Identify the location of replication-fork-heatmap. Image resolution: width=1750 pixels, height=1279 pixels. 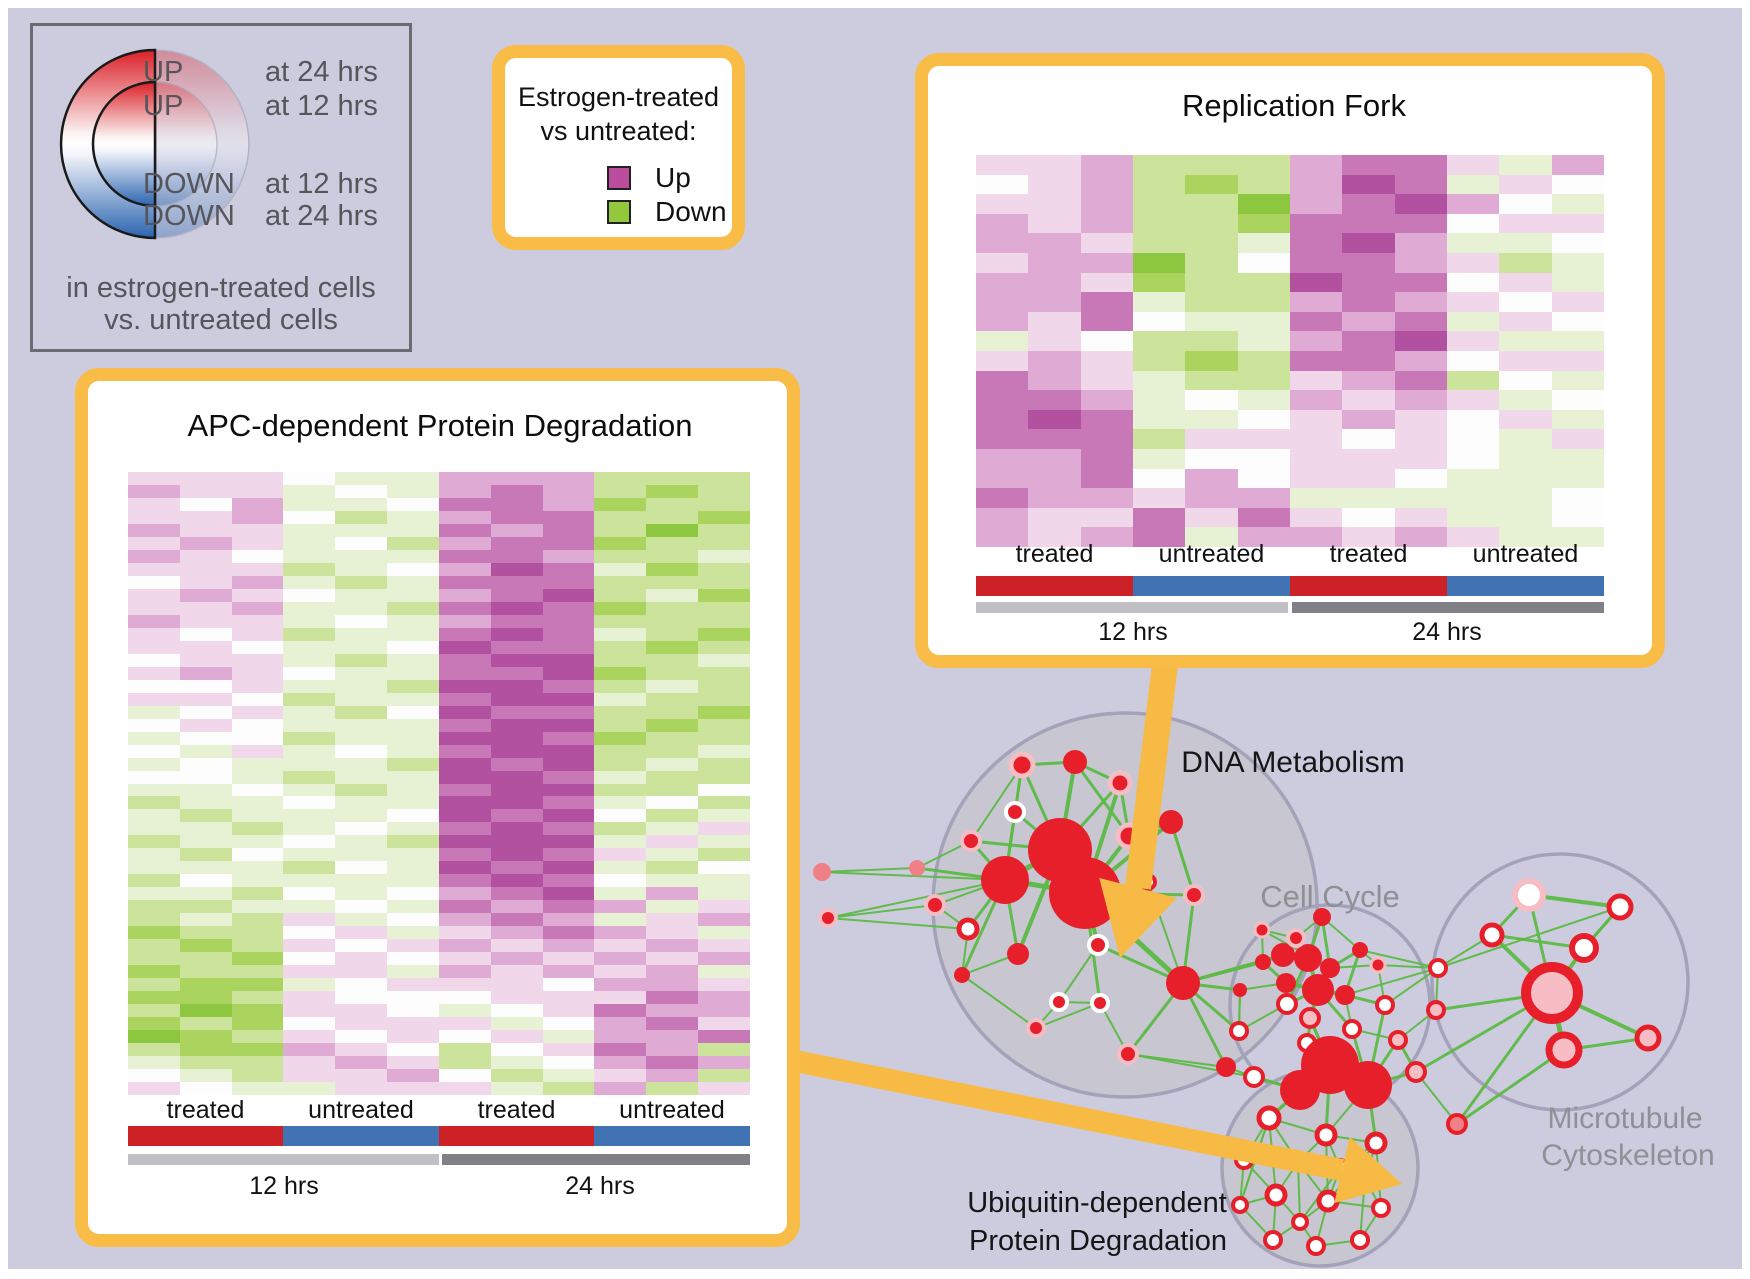
(1290, 351).